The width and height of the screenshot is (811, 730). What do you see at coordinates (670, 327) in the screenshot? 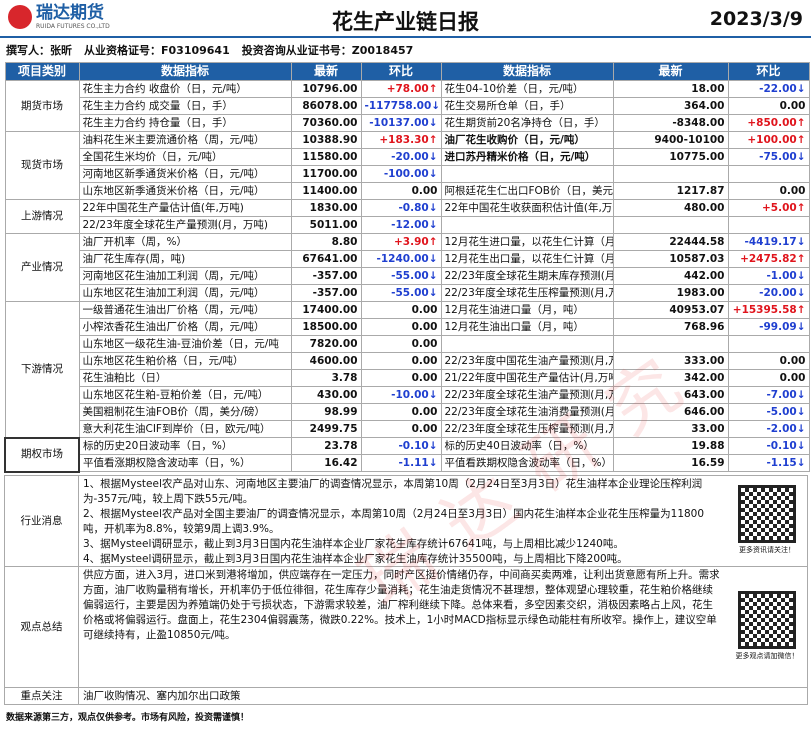
I see `latest-value: 768.96` at bounding box center [670, 327].